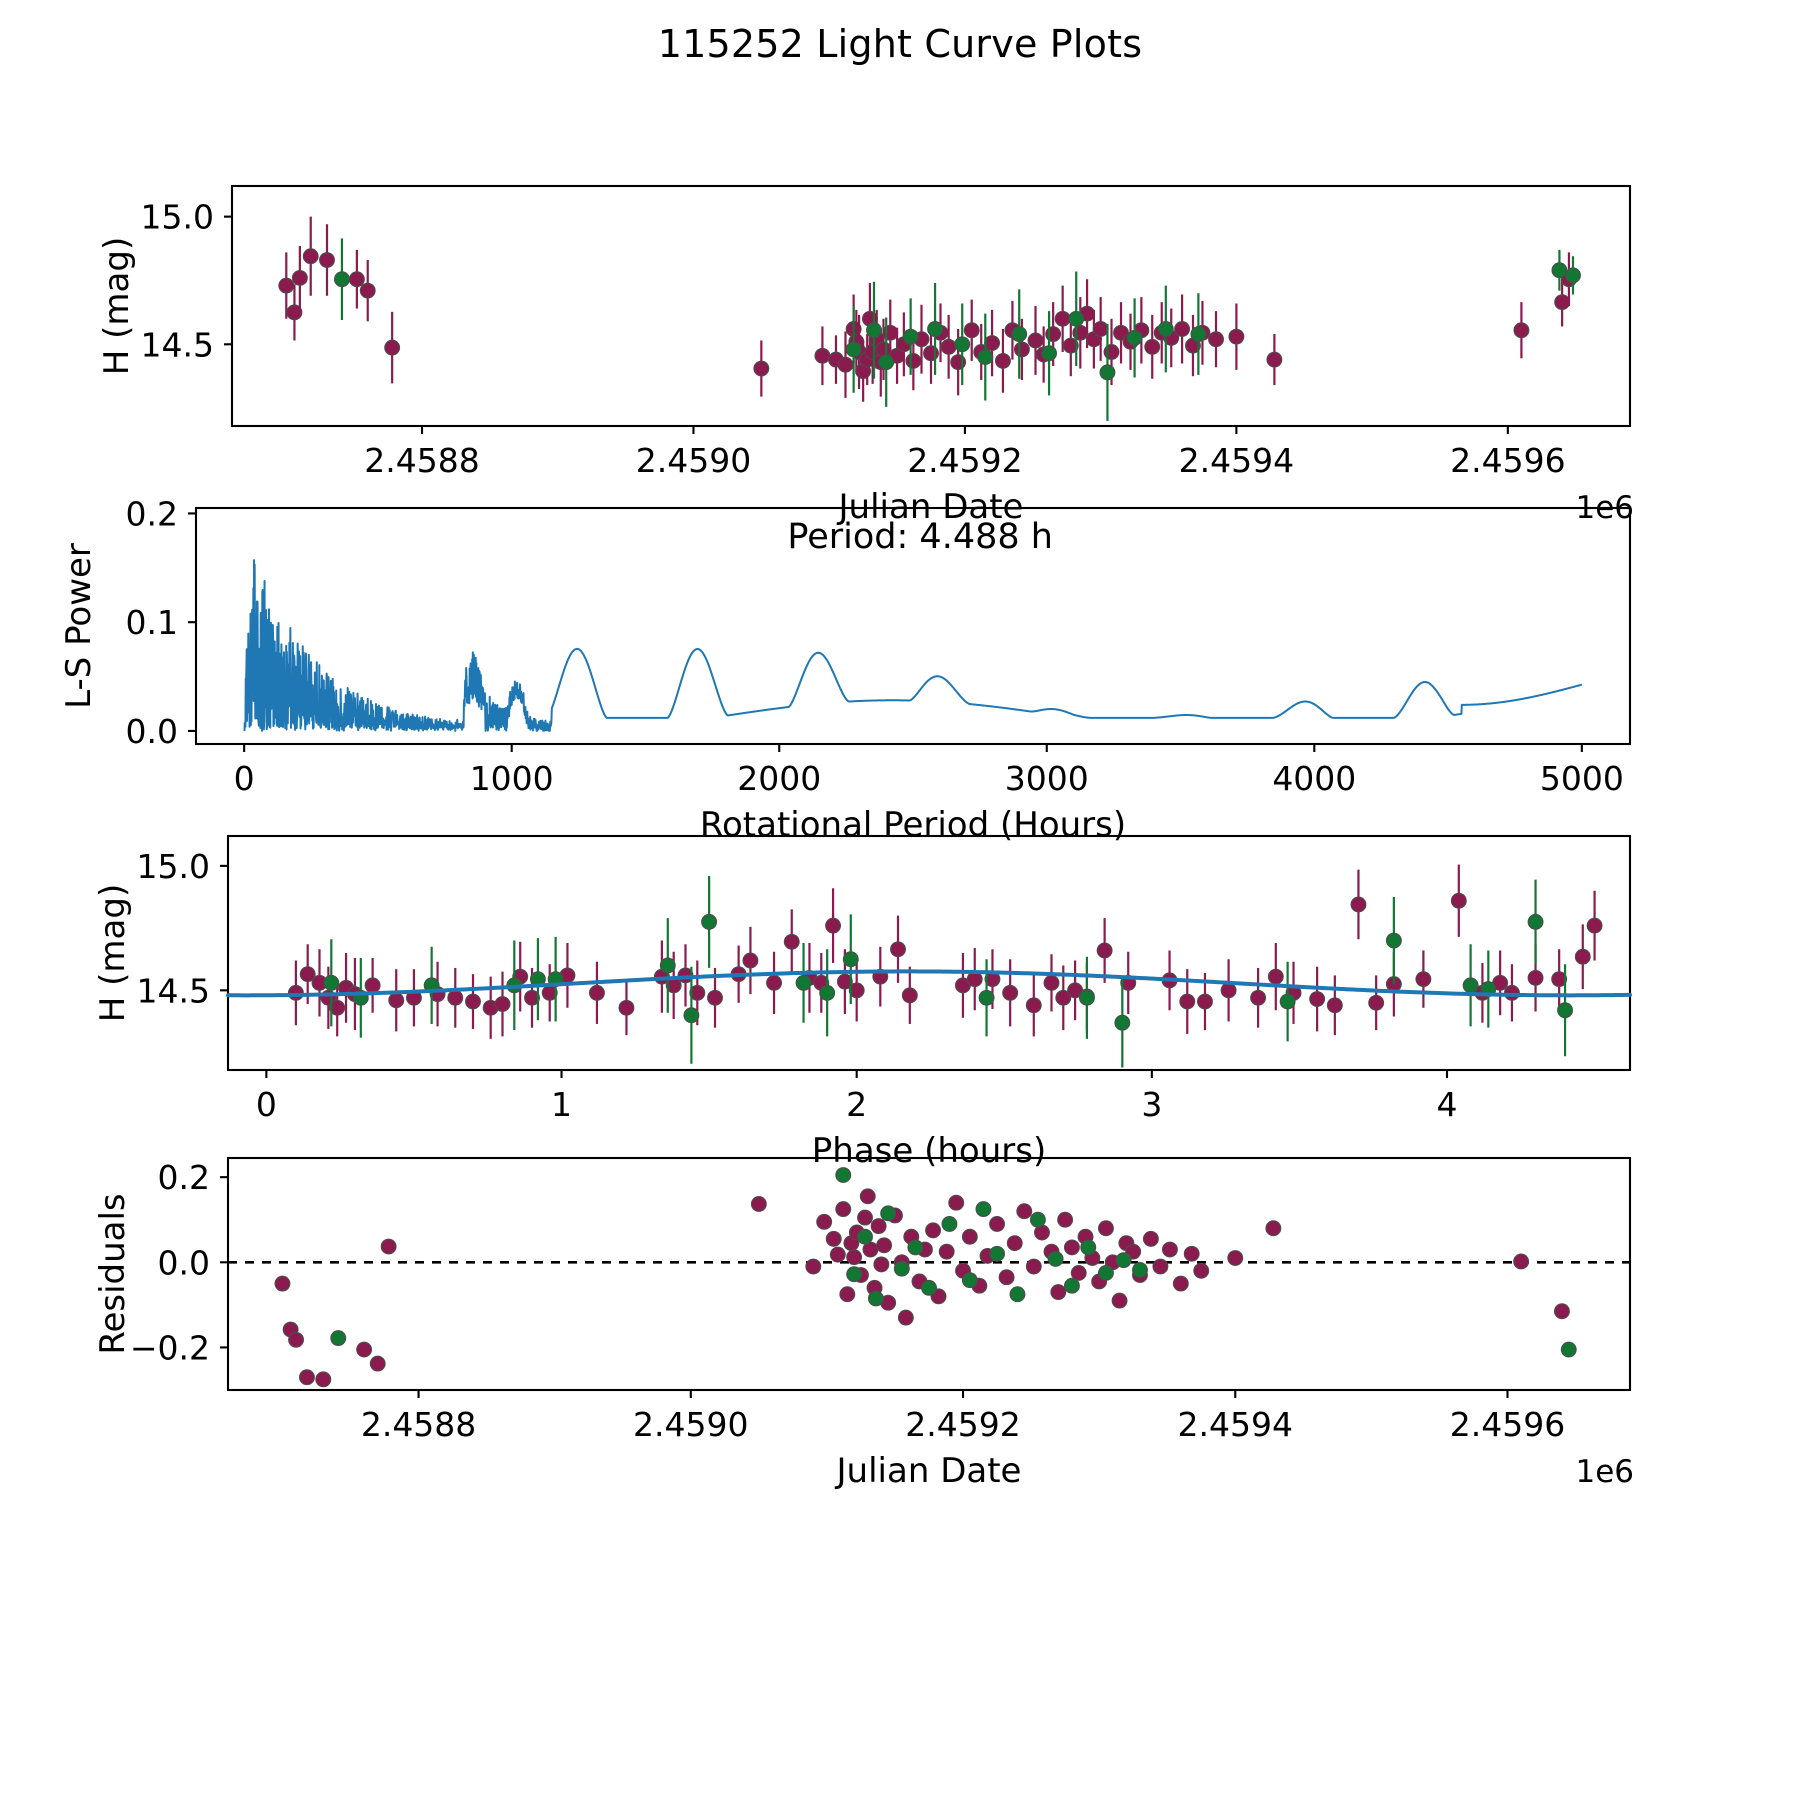 This screenshot has width=1800, height=1800. Describe the element at coordinates (913, 825) in the screenshot. I see `lomb-scargle-periodogram-xlabel: Rotational Period (Hours)` at that location.